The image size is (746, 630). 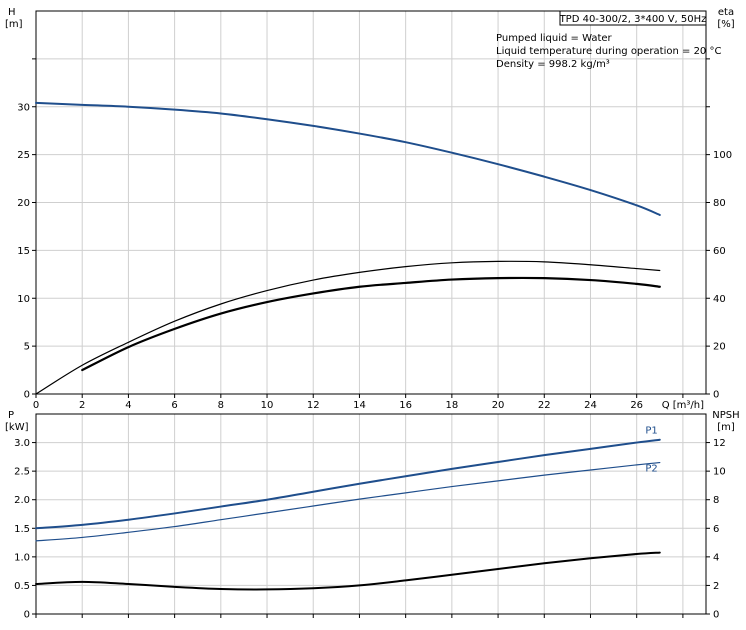 What do you see at coordinates (726, 427) in the screenshot?
I see `y-right-axis-unit: [m]` at bounding box center [726, 427].